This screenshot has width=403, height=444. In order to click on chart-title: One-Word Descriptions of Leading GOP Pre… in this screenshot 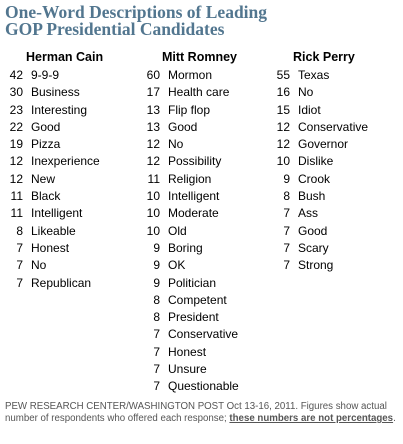, I will do `click(202, 20)`.